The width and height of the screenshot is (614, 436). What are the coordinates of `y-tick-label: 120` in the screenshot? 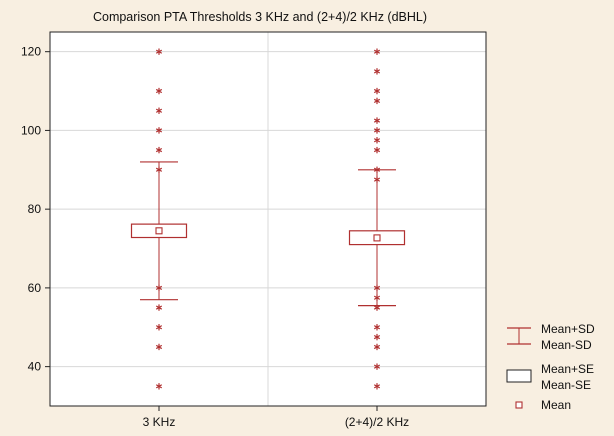 It's located at (31, 52).